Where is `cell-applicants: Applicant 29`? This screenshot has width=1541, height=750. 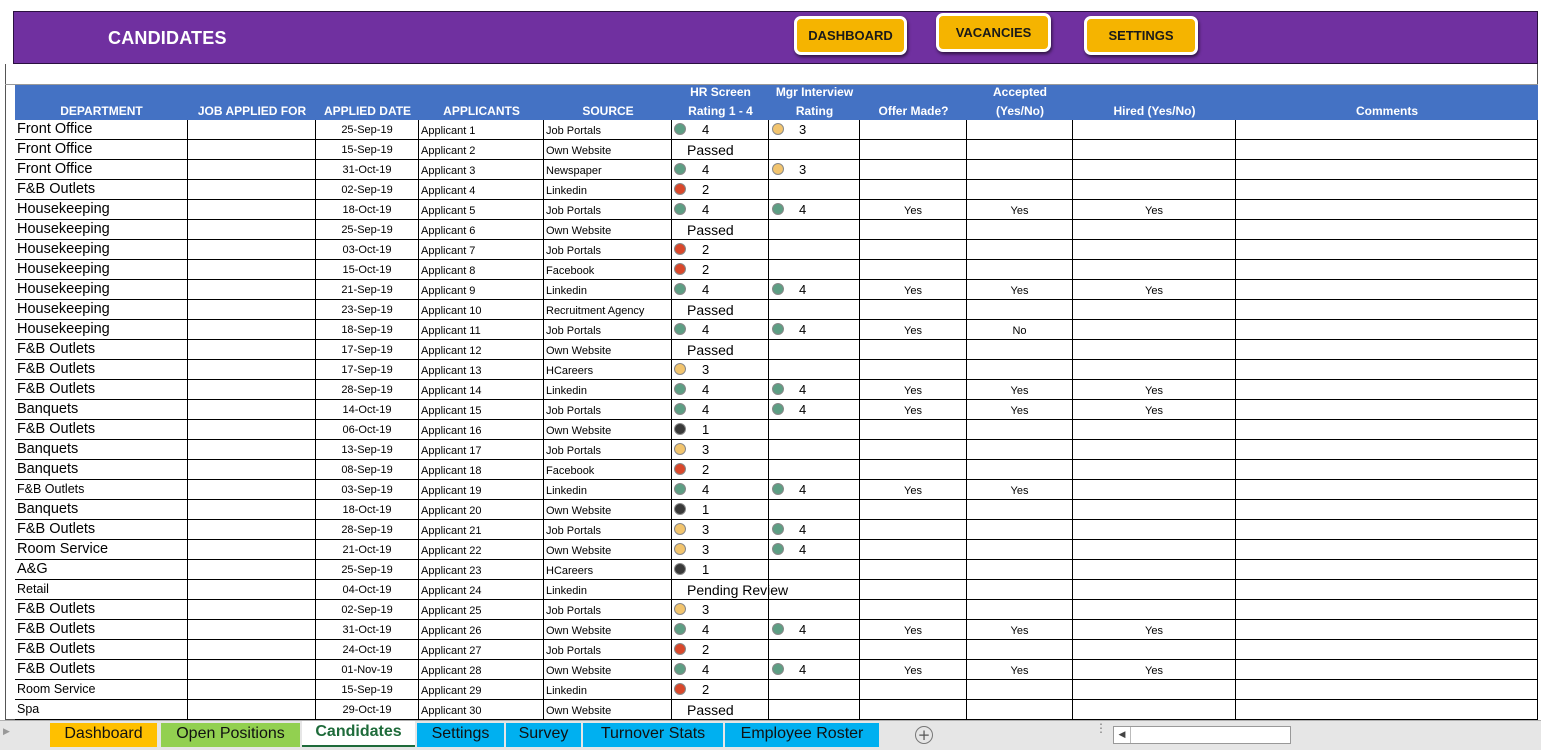
cell-applicants: Applicant 29 is located at coordinates (481, 689).